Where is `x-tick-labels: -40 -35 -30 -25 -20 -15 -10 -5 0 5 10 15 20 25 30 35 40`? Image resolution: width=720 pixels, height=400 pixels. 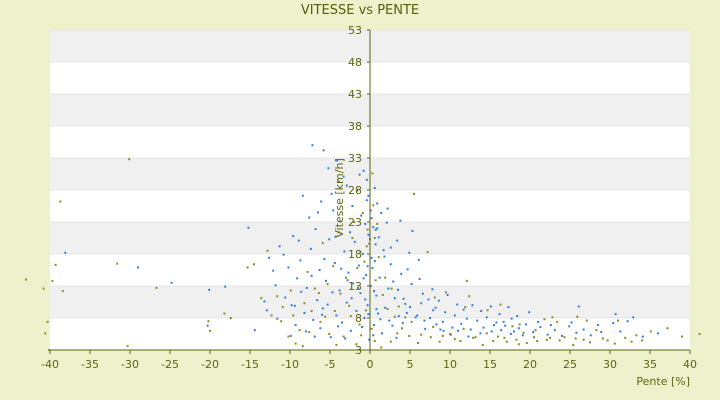
x-tick-labels: -40 -35 -30 -25 -20 -15 -10 -5 0 5 10 15 20 25 30 35 40 is located at coordinates (369, 364).